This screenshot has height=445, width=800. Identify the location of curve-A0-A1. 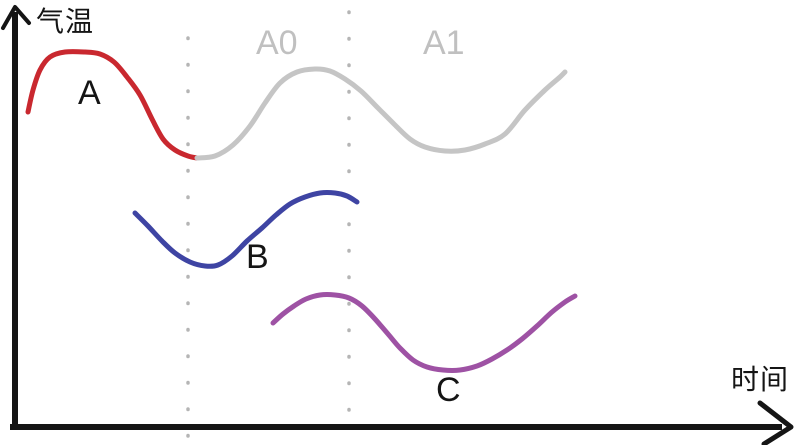
(381, 113).